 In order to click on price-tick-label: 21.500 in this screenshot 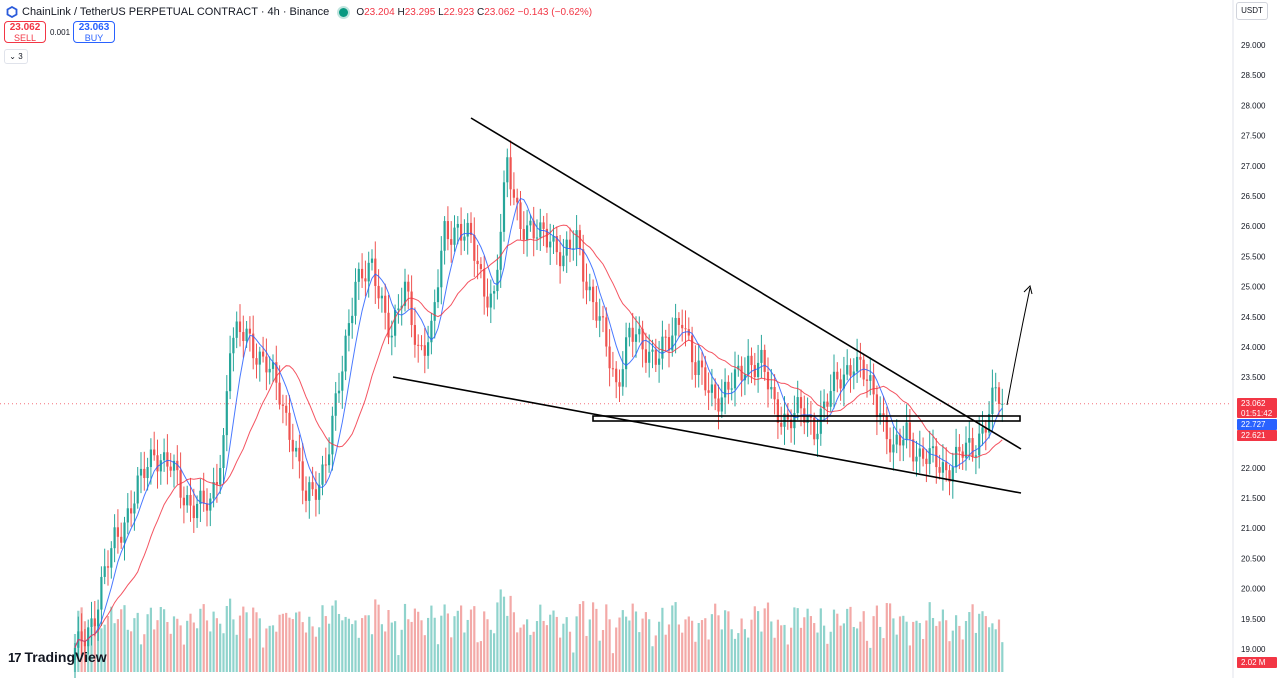, I will do `click(1253, 498)`.